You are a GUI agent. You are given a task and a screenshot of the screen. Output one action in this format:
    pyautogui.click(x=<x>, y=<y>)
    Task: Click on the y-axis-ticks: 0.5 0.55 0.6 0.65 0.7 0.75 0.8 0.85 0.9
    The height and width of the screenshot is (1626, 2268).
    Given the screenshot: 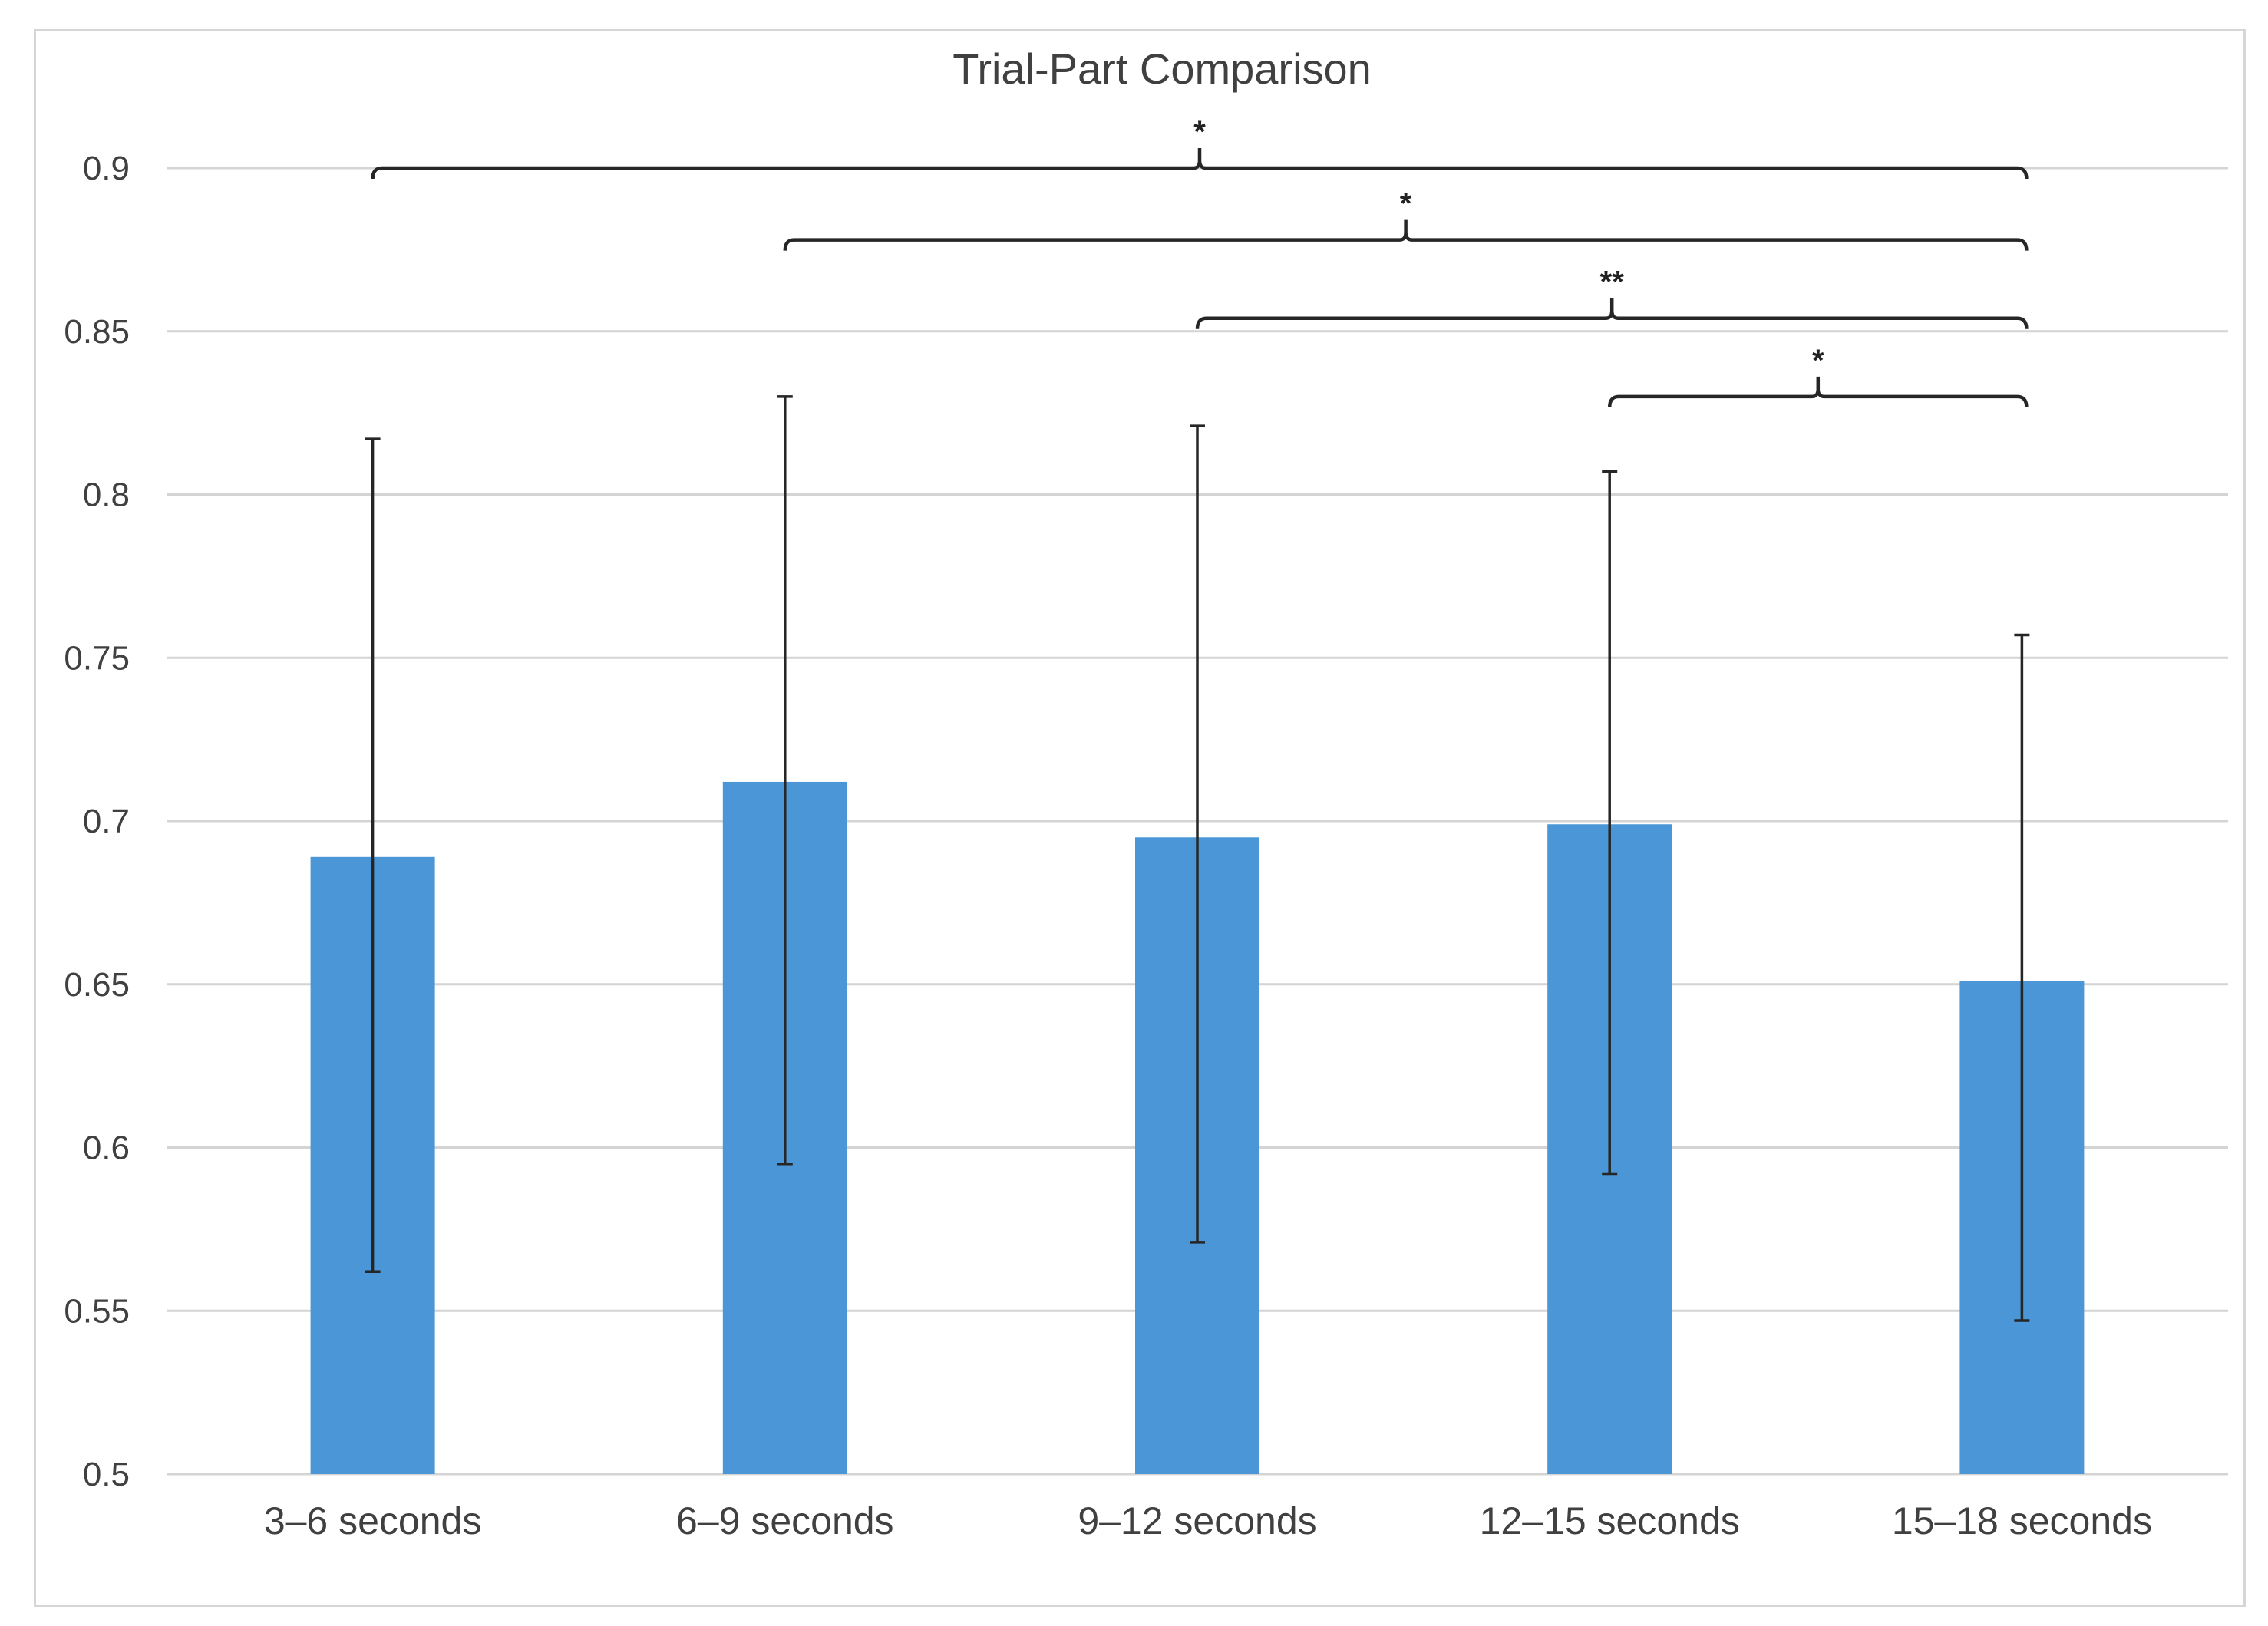 What is the action you would take?
    pyautogui.click(x=97, y=821)
    